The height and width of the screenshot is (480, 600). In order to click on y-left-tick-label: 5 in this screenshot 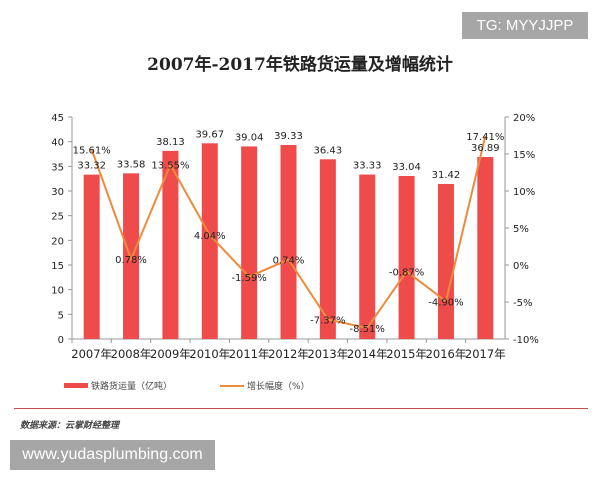, I will do `click(61, 315)`.